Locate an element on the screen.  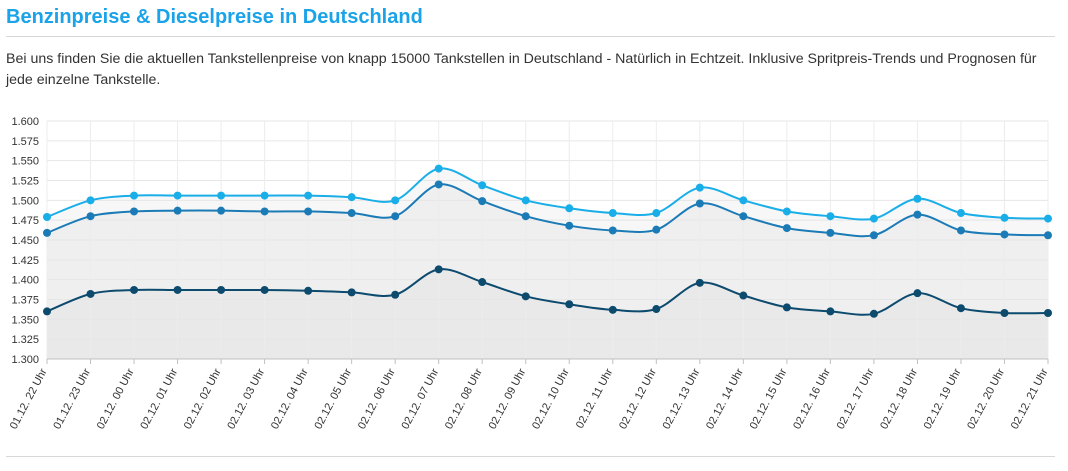
y-tick-label: 1.475 is located at coordinates (25, 221).